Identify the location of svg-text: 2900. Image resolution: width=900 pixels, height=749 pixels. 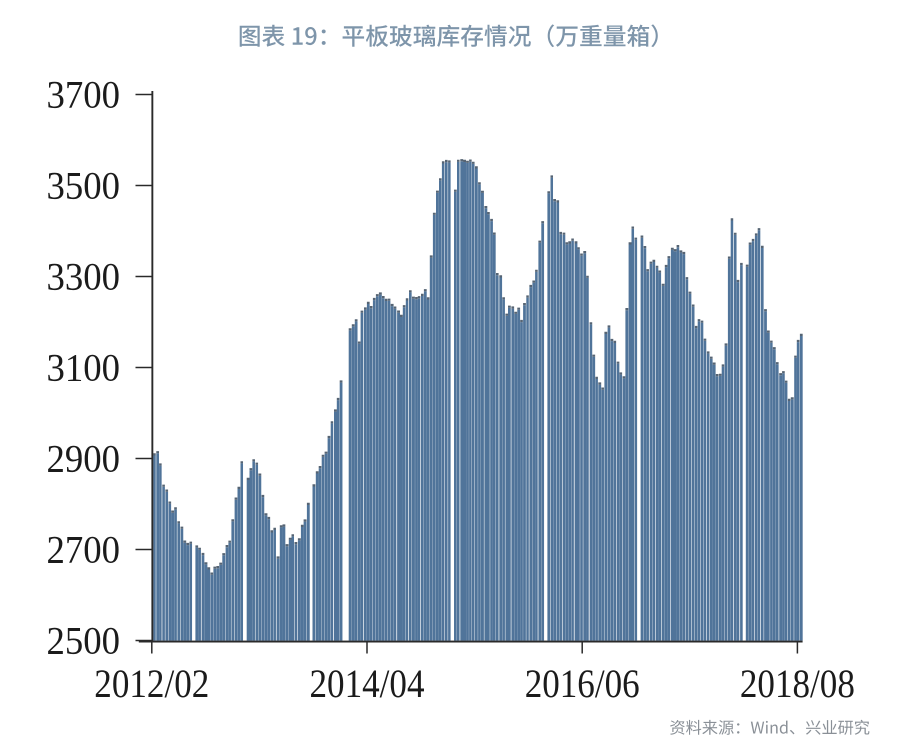
(84, 459).